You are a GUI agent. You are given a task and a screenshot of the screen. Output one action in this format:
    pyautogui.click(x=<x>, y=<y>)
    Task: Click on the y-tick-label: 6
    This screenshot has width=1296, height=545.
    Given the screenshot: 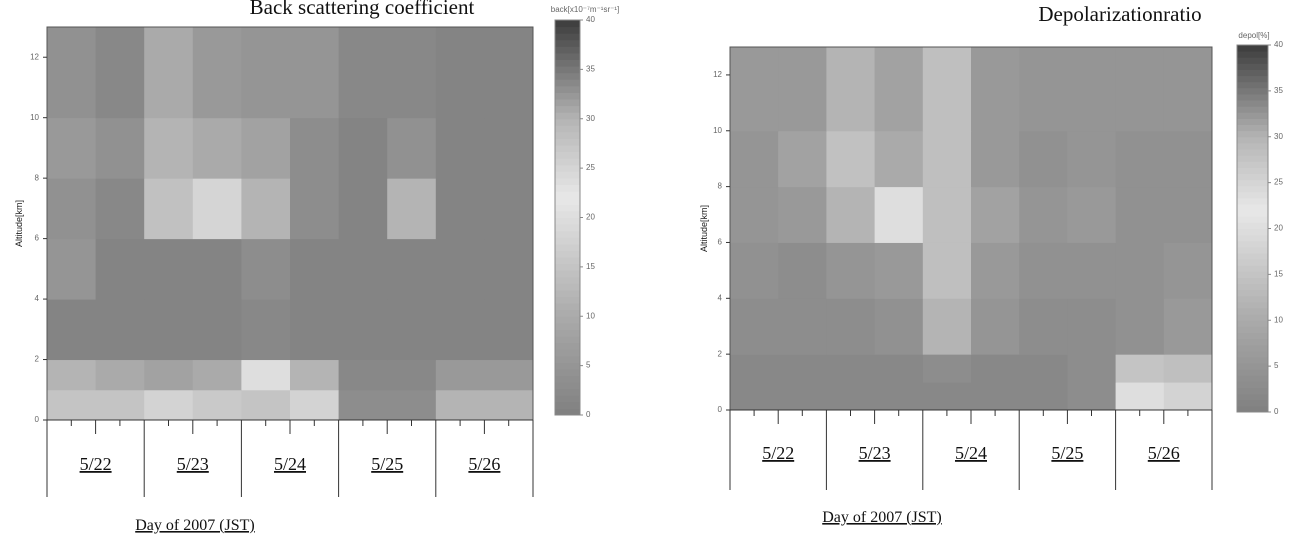 What is the action you would take?
    pyautogui.click(x=37, y=238)
    